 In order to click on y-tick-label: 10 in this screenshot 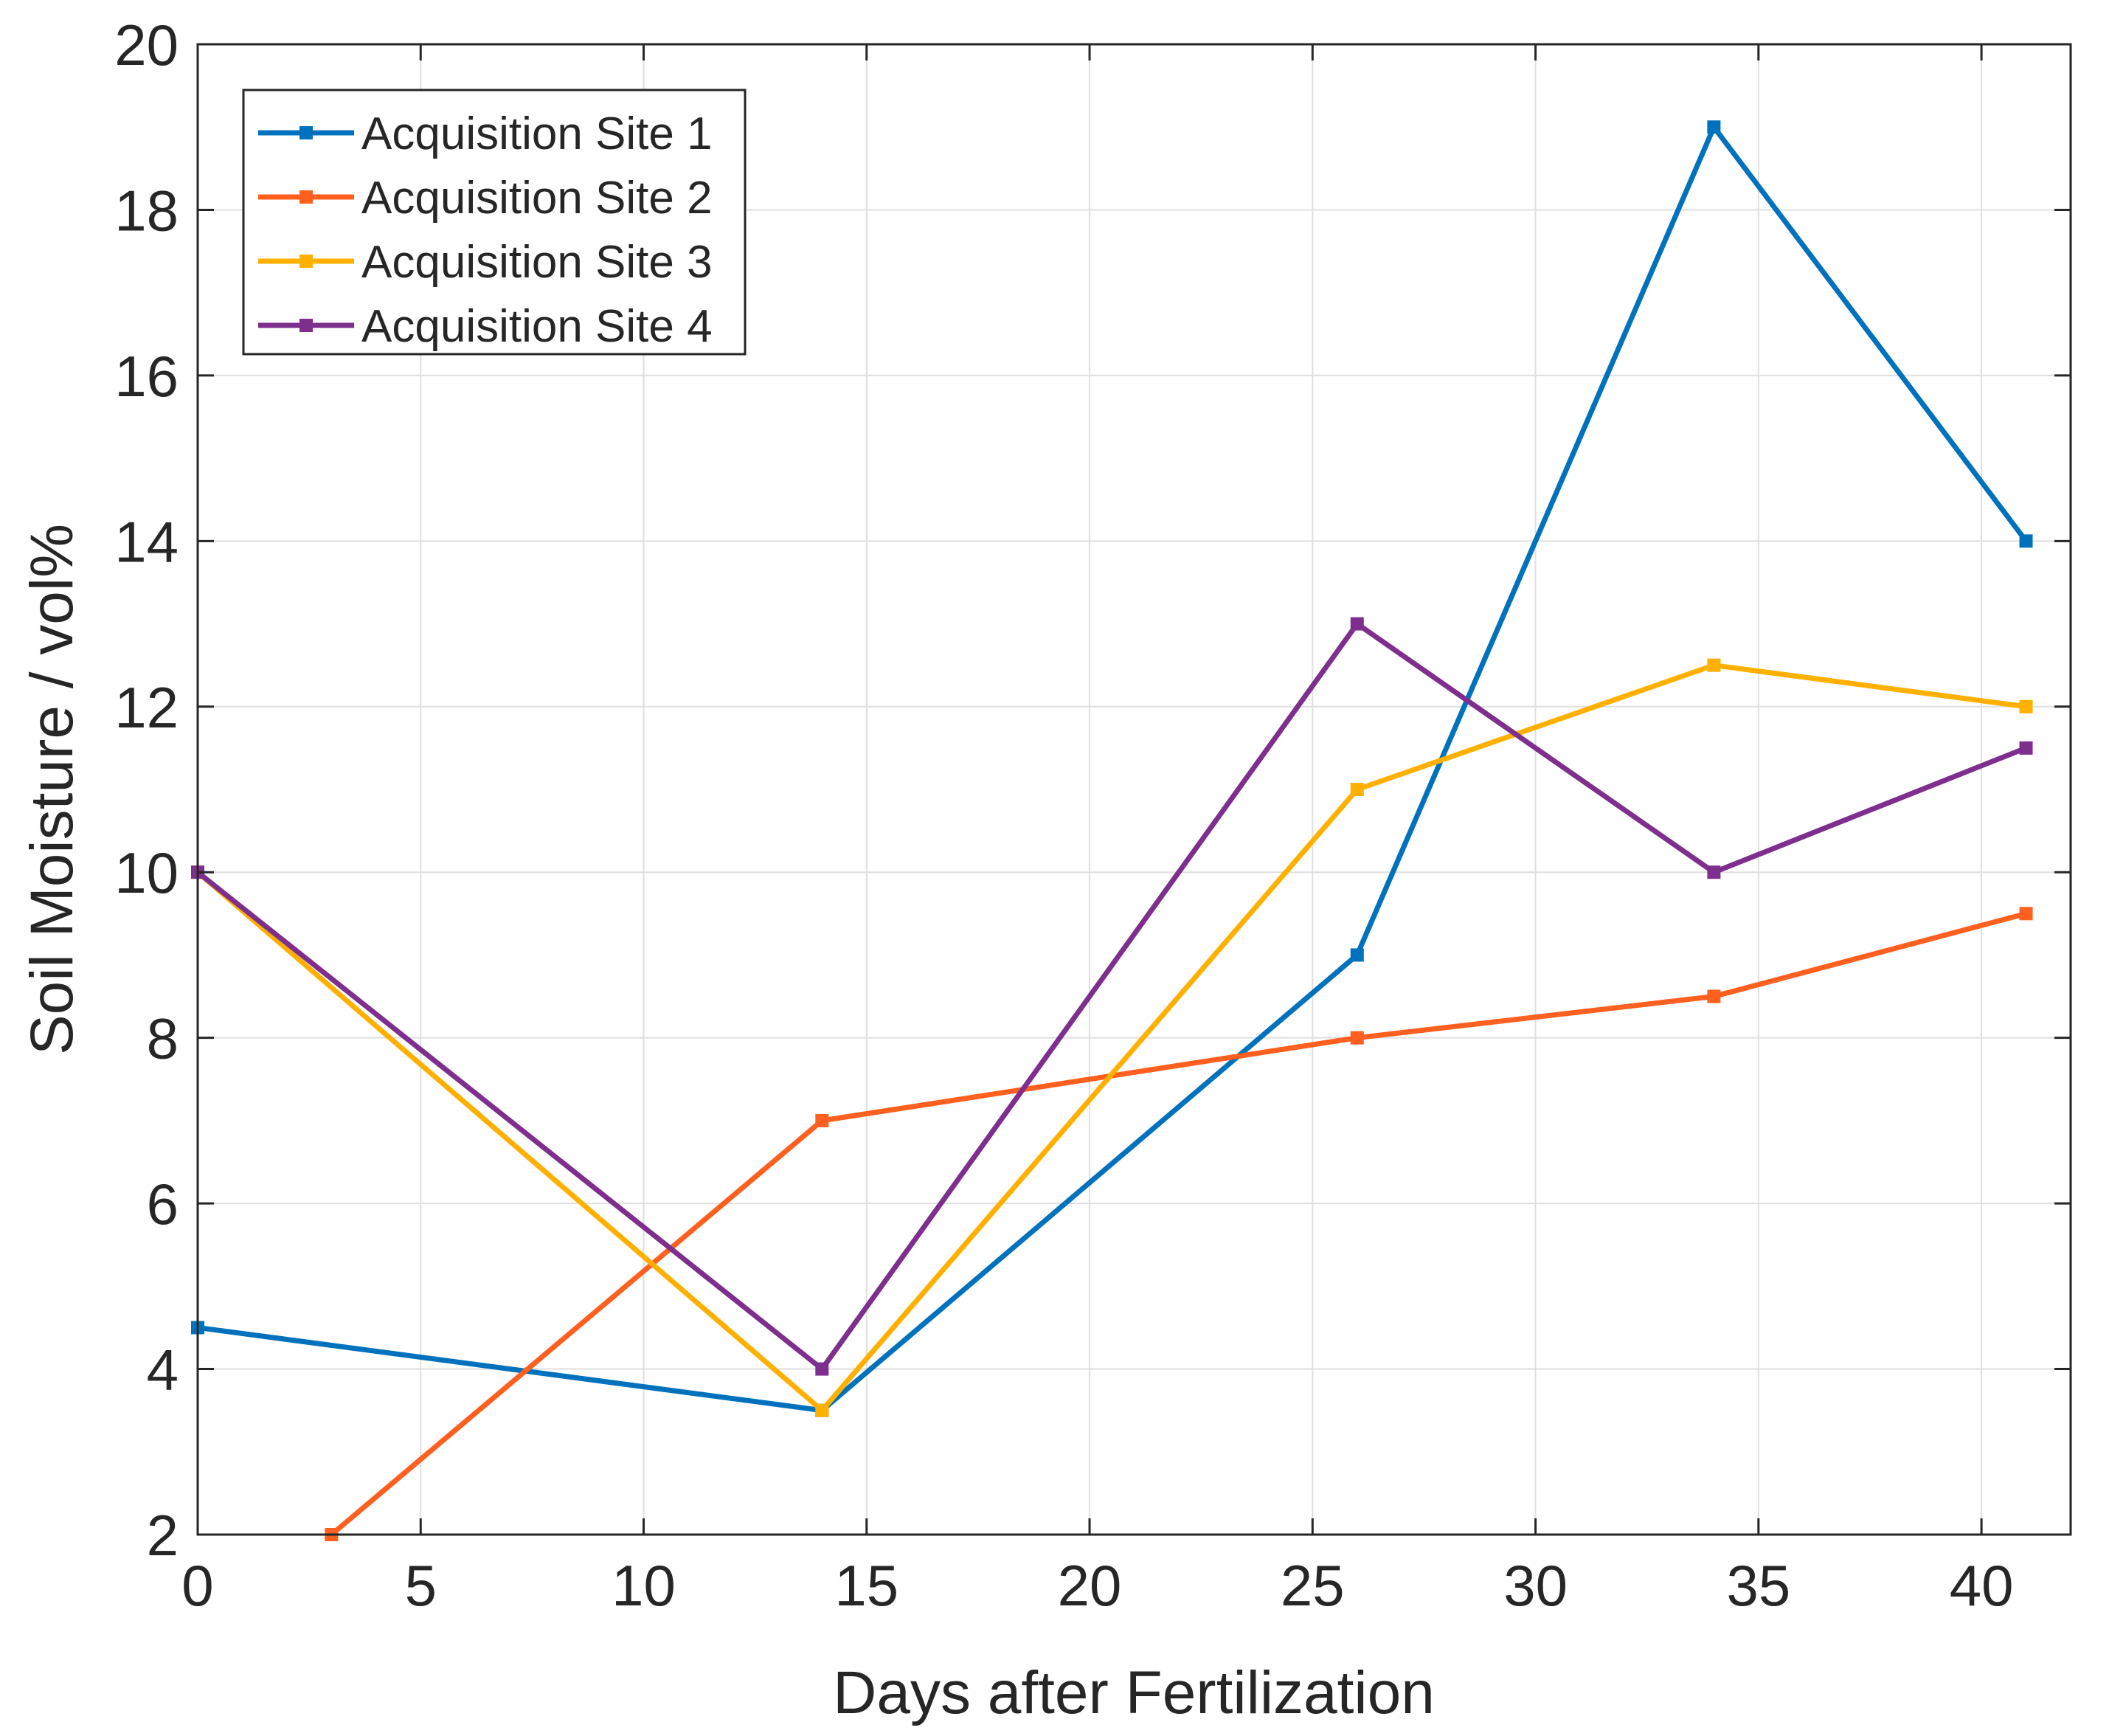, I will do `click(146, 872)`.